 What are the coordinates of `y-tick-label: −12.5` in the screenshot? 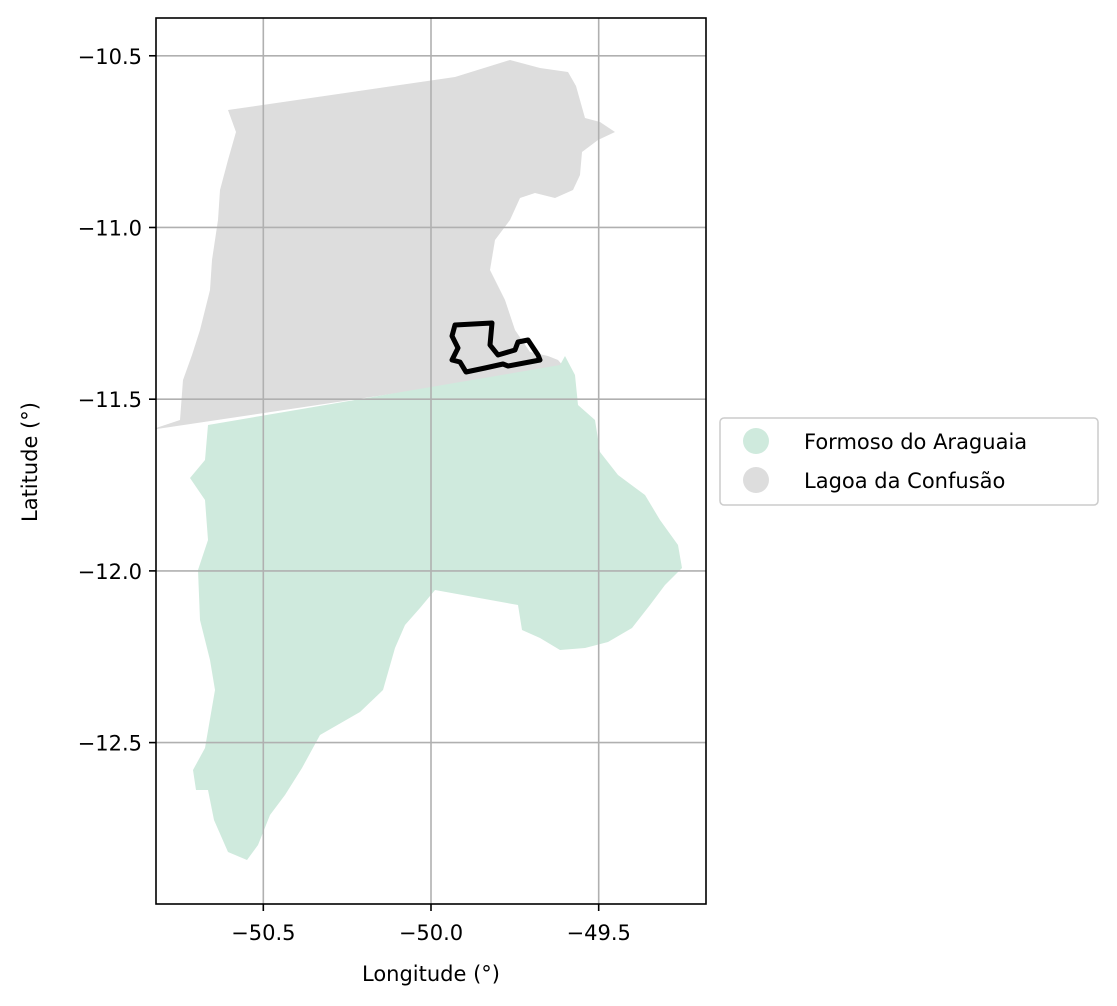 It's located at (110, 744).